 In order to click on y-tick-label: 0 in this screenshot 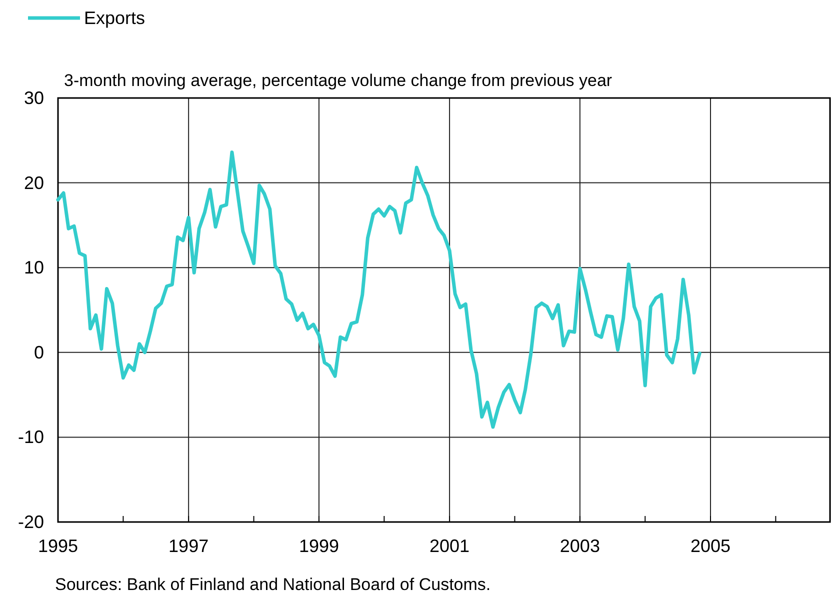, I will do `click(39, 352)`.